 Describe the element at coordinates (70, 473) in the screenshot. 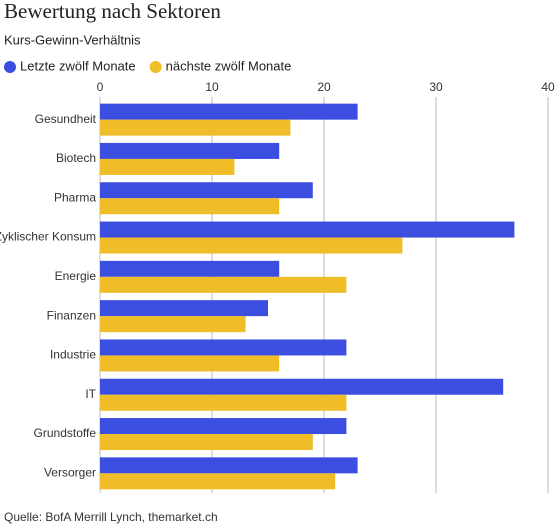

I see `y-tick-label: Versorger` at that location.